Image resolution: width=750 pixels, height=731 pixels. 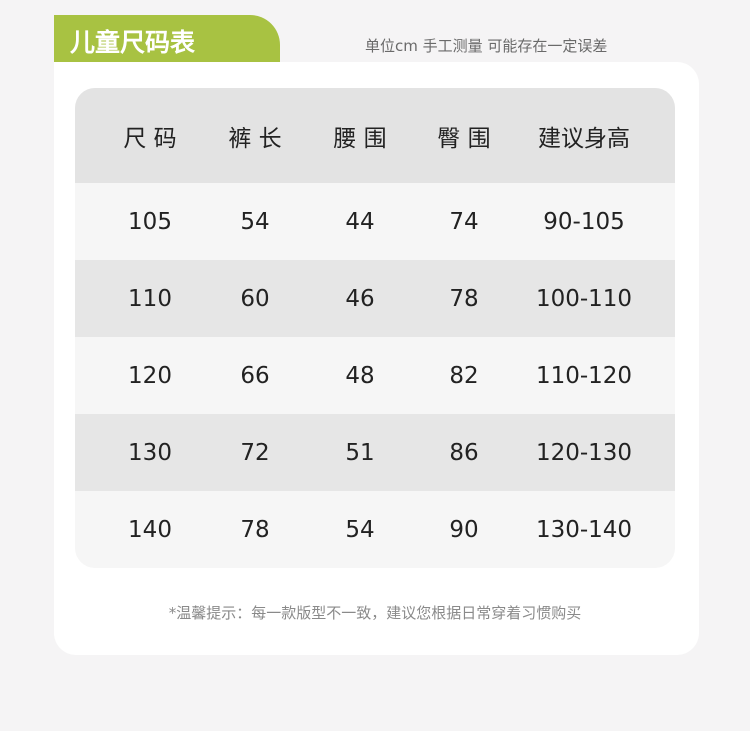 What do you see at coordinates (464, 375) in the screenshot?
I see `cell-hip: 82` at bounding box center [464, 375].